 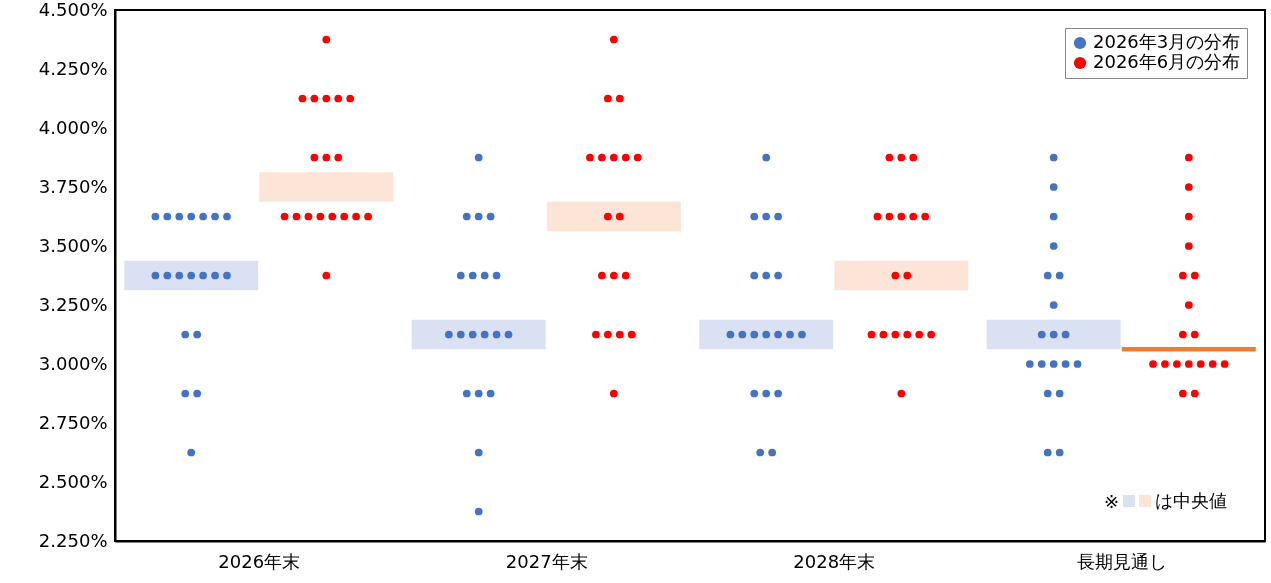 I want to click on y-tick-label: 3.500%, so click(x=73, y=245).